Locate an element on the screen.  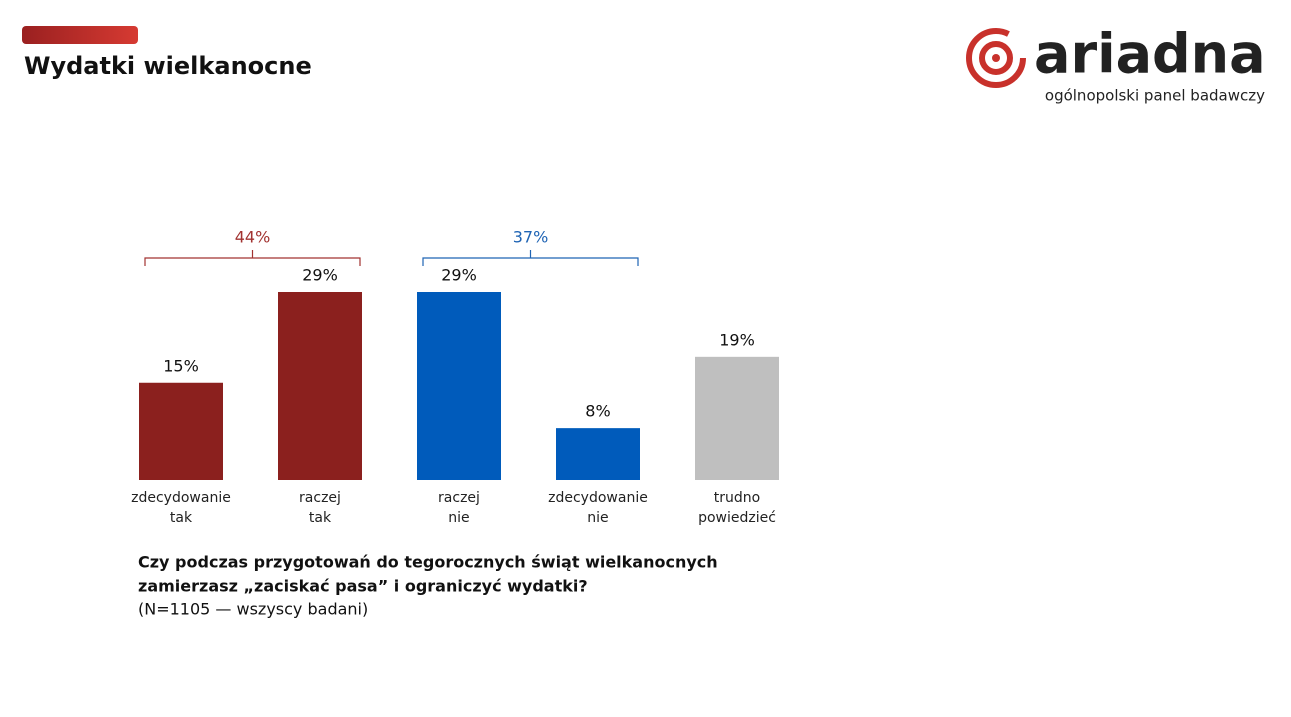
group-label: 44% is located at coordinates (253, 237).